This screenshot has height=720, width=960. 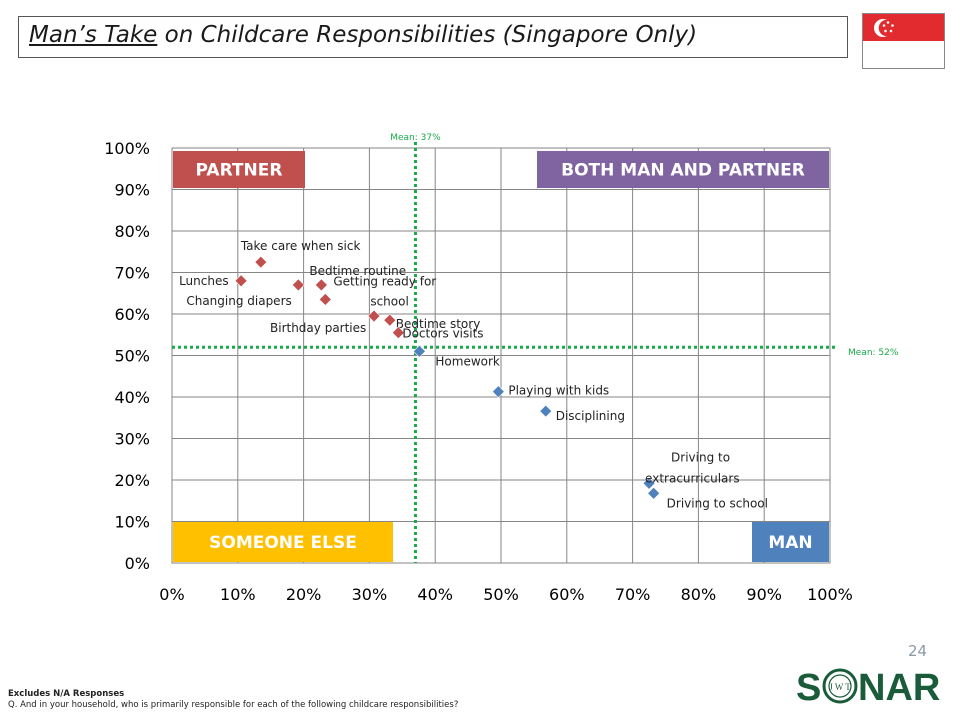 I want to click on x-tick-label: 0%, so click(x=171, y=594).